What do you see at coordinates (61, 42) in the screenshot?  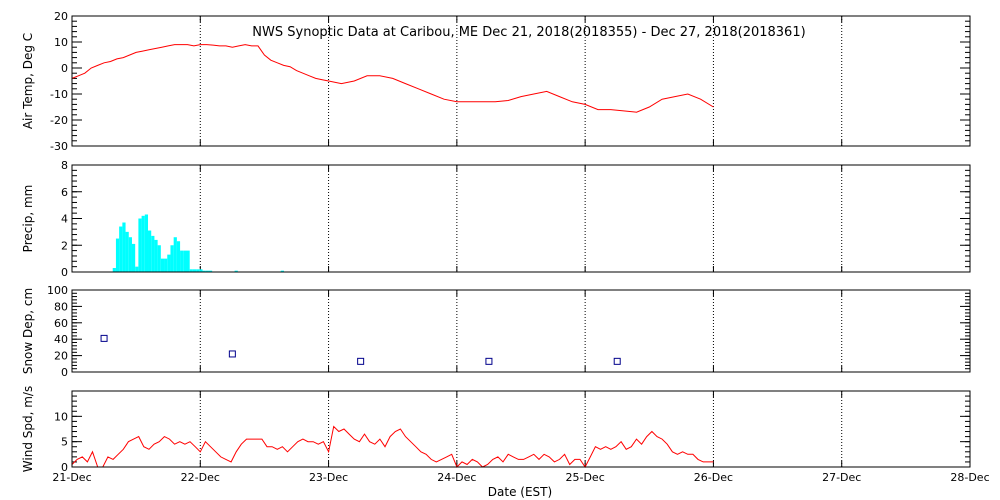 I see `air-temp-y-tick-label: 10` at bounding box center [61, 42].